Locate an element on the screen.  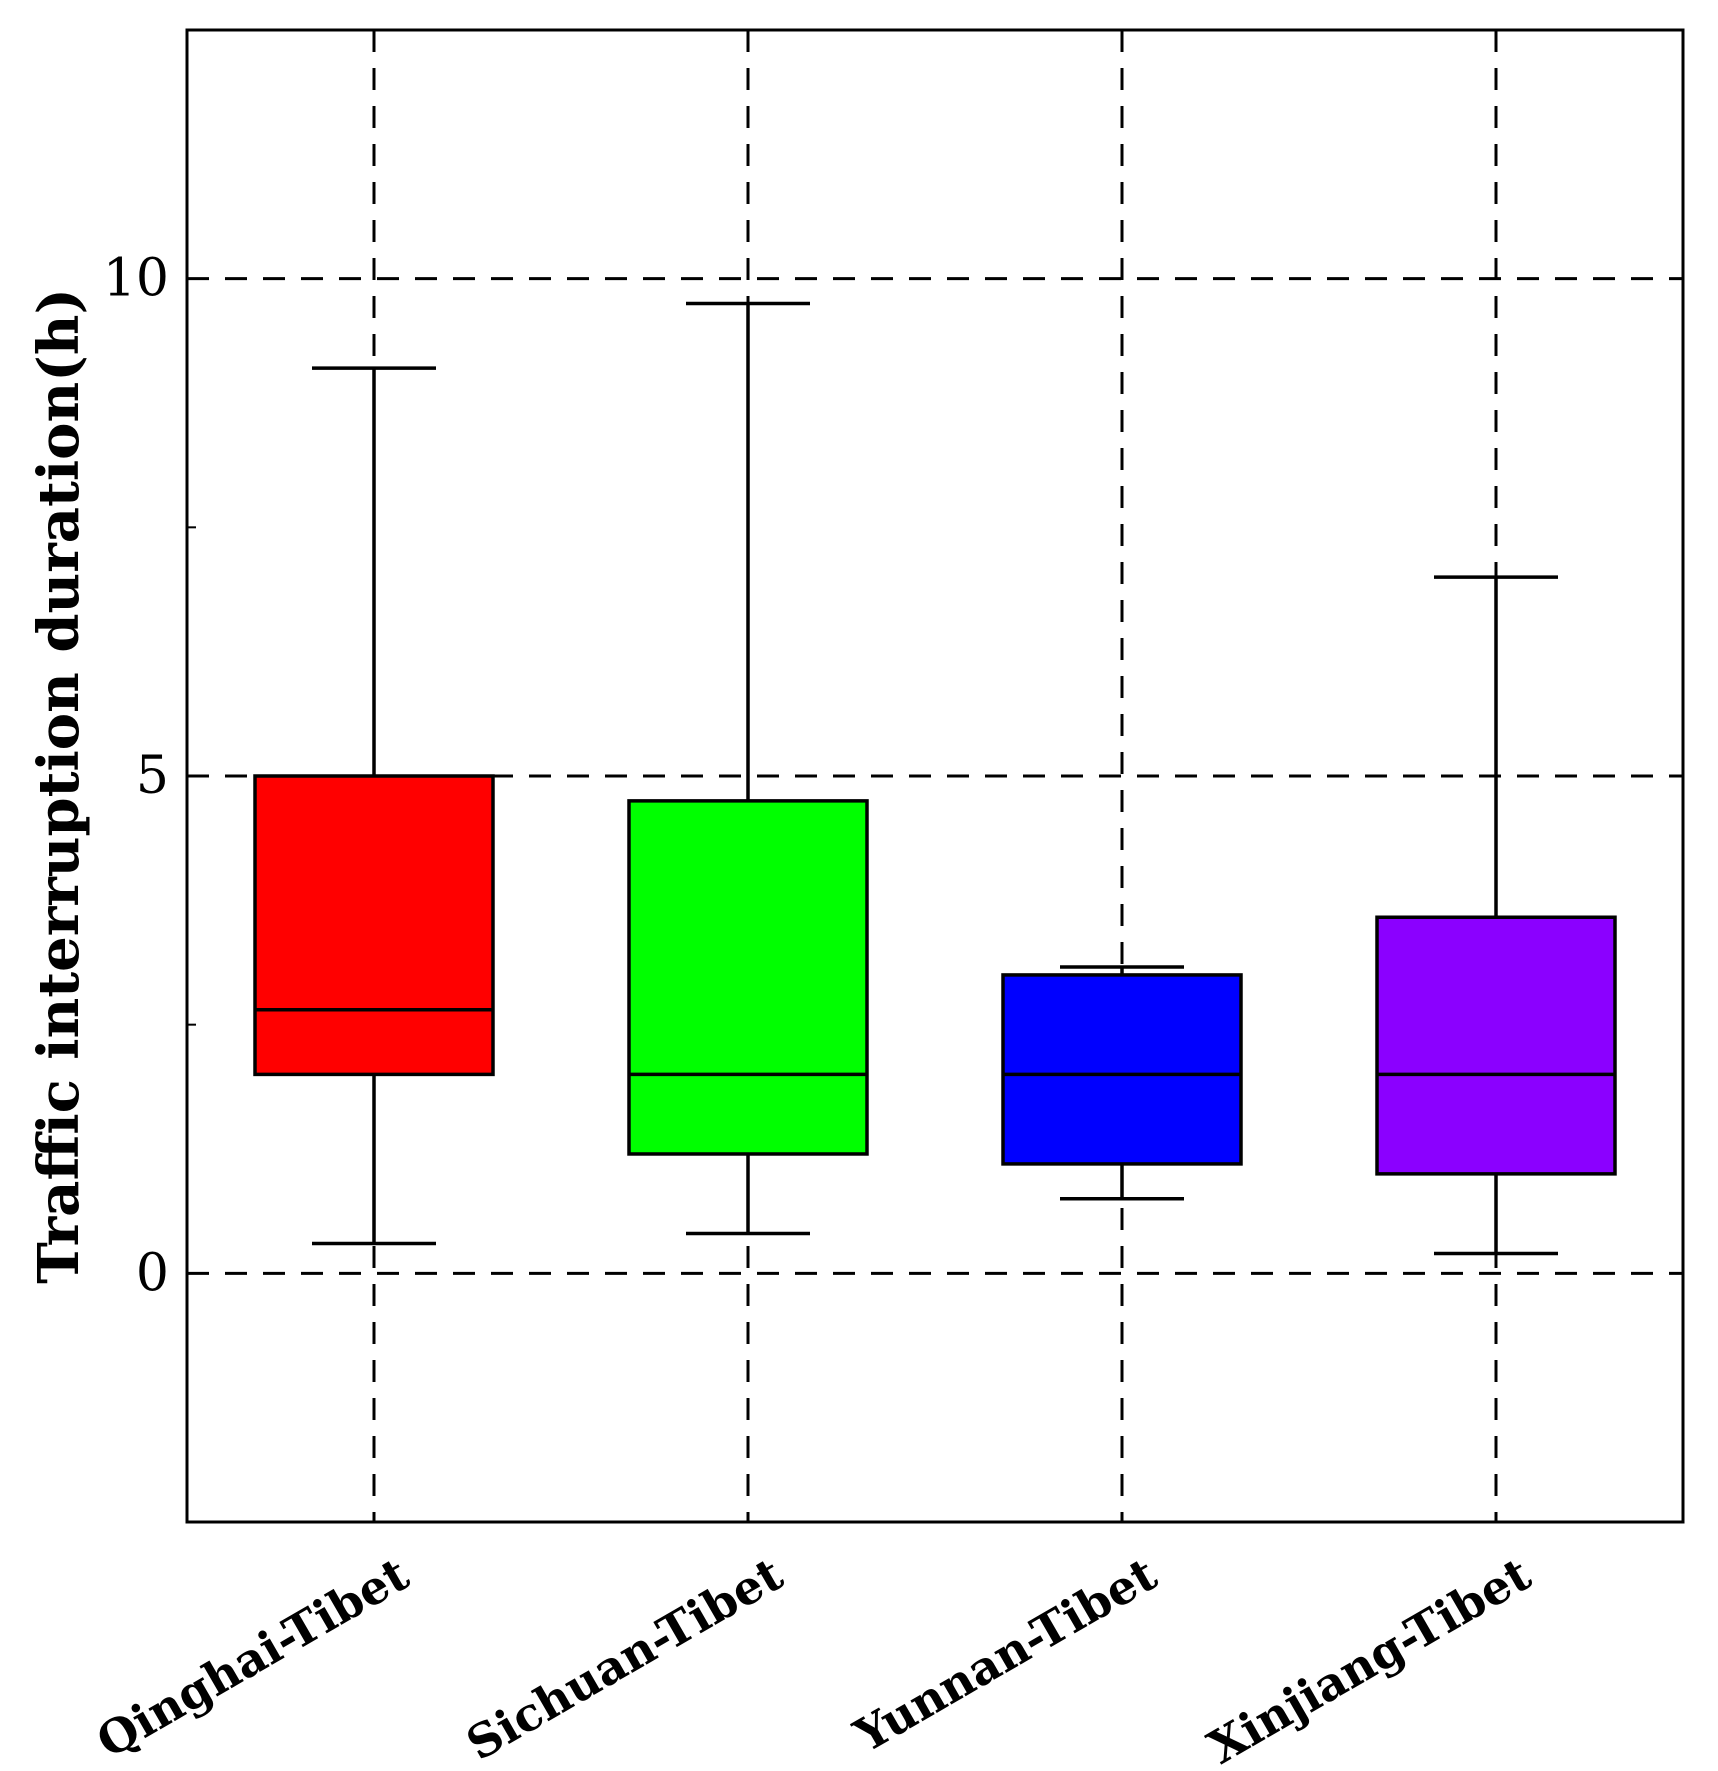
y-tick-label: 10 is located at coordinates (136, 279).